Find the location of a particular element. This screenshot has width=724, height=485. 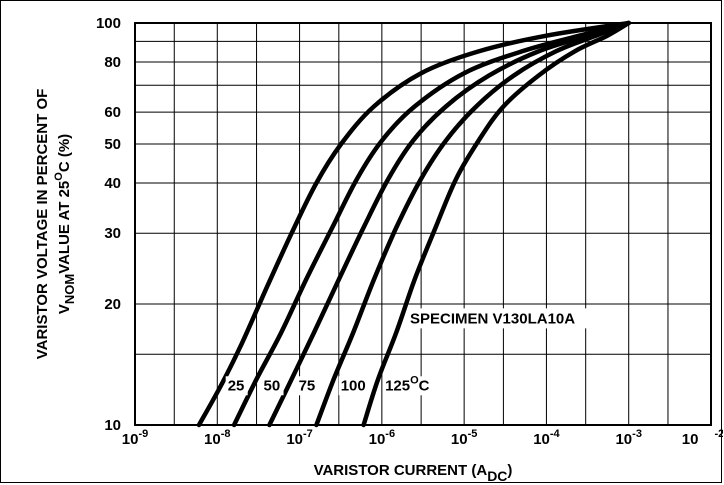

series-label-unit: C is located at coordinates (424, 385).